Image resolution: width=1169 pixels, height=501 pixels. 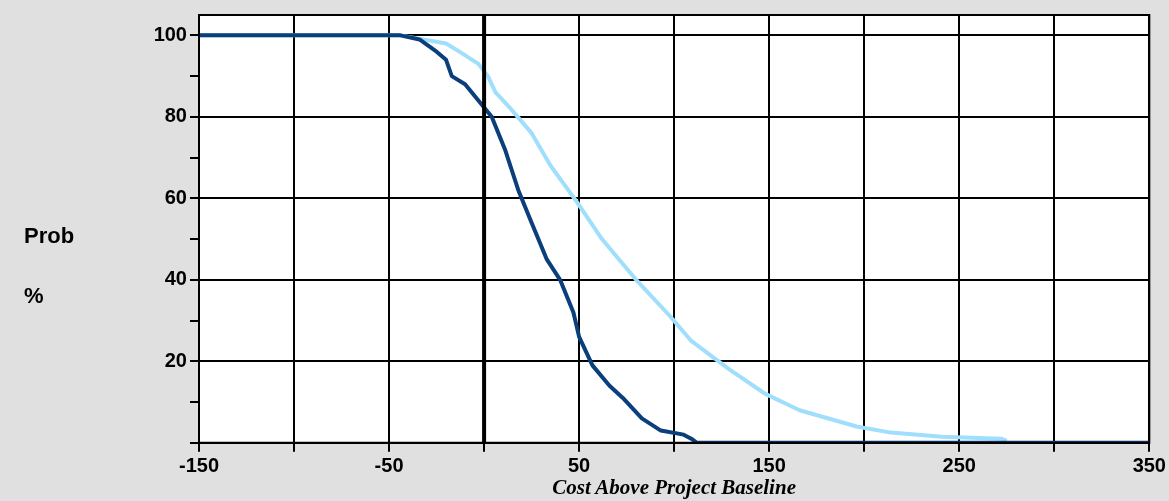 What do you see at coordinates (1149, 465) in the screenshot?
I see `x-tick-label: 350` at bounding box center [1149, 465].